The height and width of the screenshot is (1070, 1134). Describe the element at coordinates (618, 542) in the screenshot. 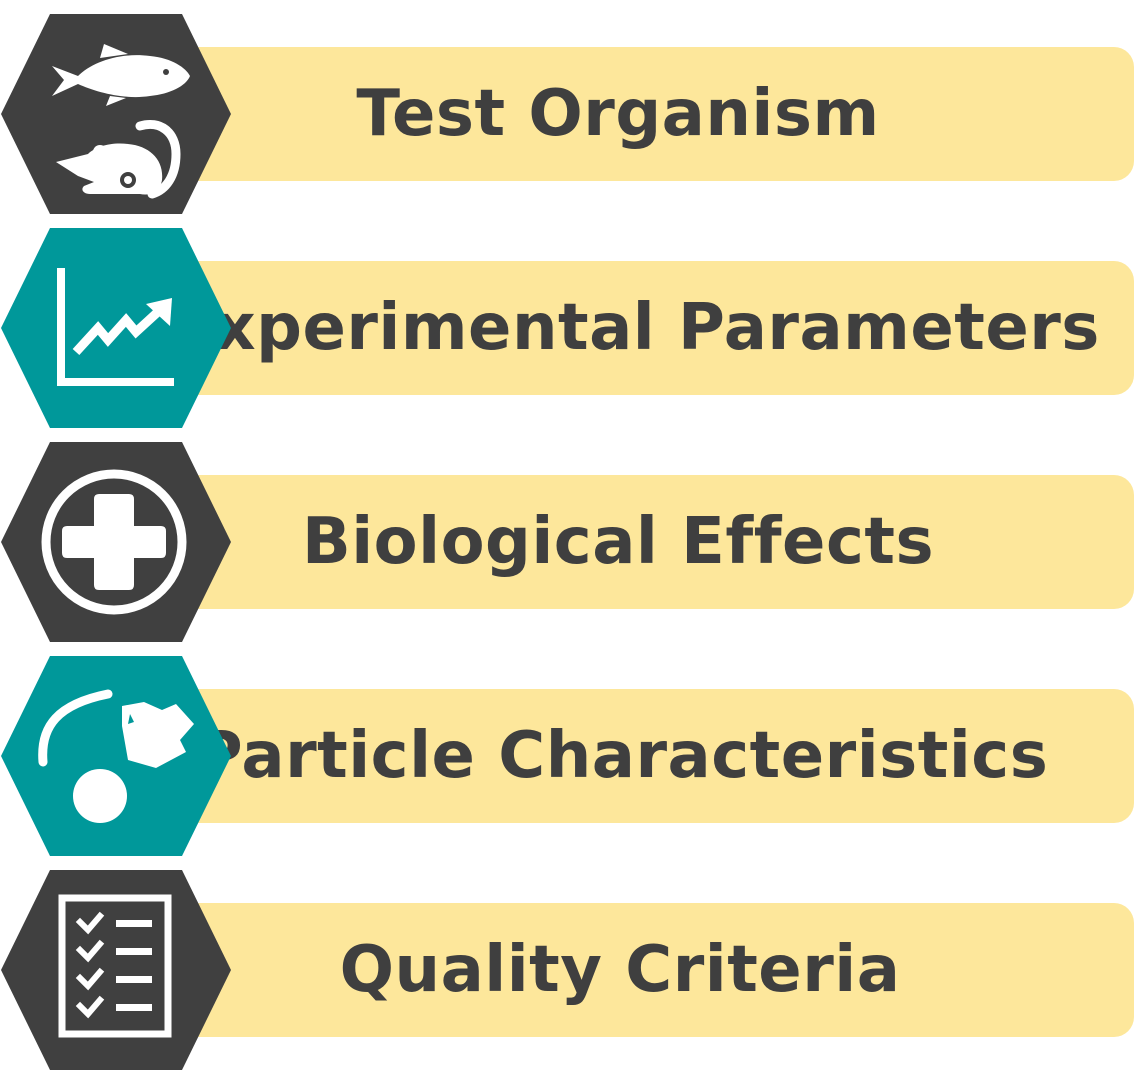

I see `category-label: Biological Effects` at that location.